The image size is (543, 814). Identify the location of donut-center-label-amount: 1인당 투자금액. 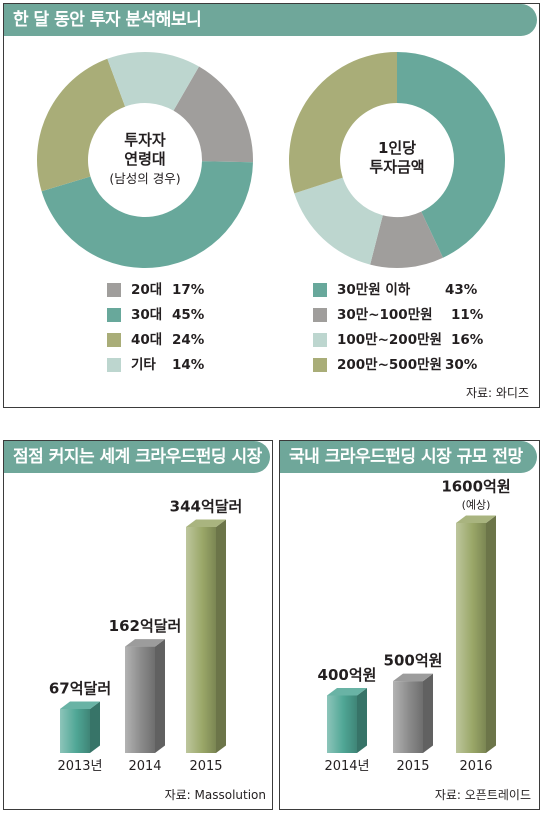
(397, 158).